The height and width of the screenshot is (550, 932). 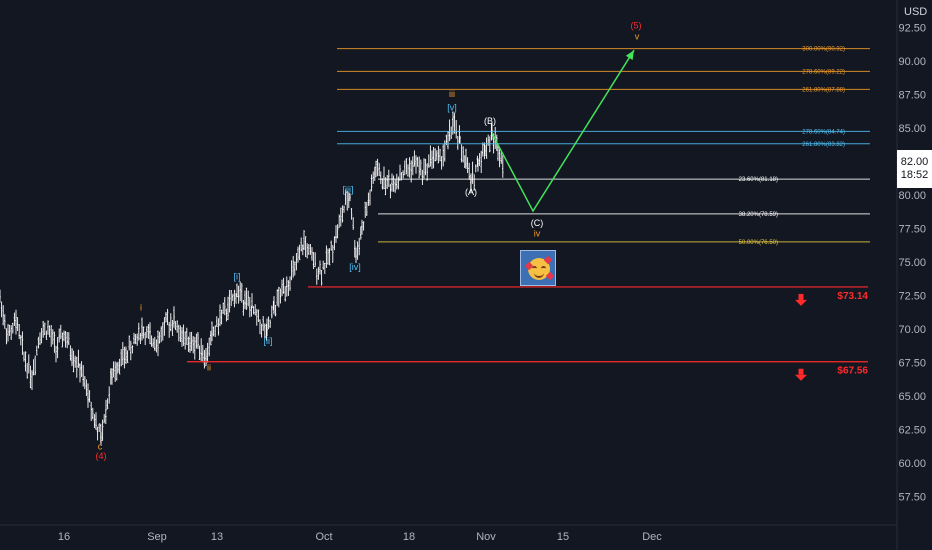 What do you see at coordinates (64, 537) in the screenshot?
I see `x-tick-label: 16` at bounding box center [64, 537].